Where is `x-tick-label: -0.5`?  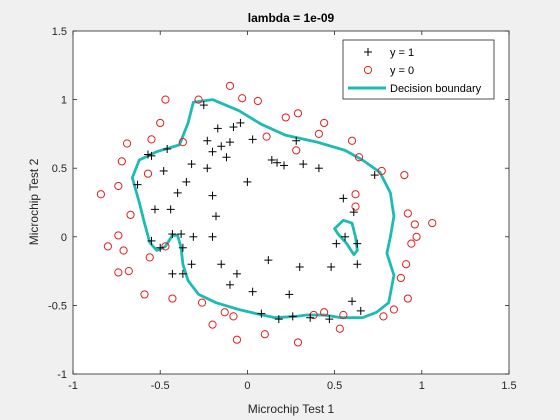
x-tick-label: -0.5 is located at coordinates (160, 386).